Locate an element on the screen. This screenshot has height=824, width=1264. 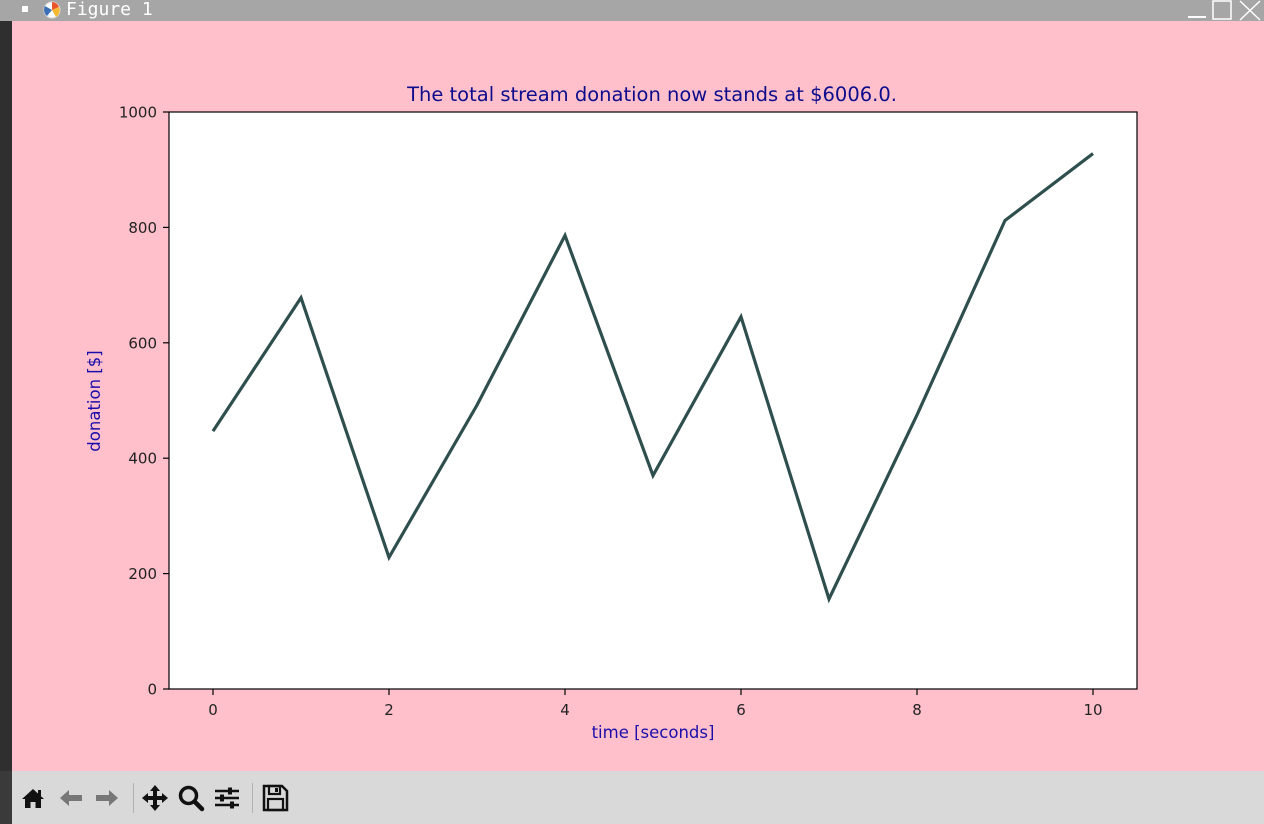
y-tick-label: 400 is located at coordinates (142, 459).